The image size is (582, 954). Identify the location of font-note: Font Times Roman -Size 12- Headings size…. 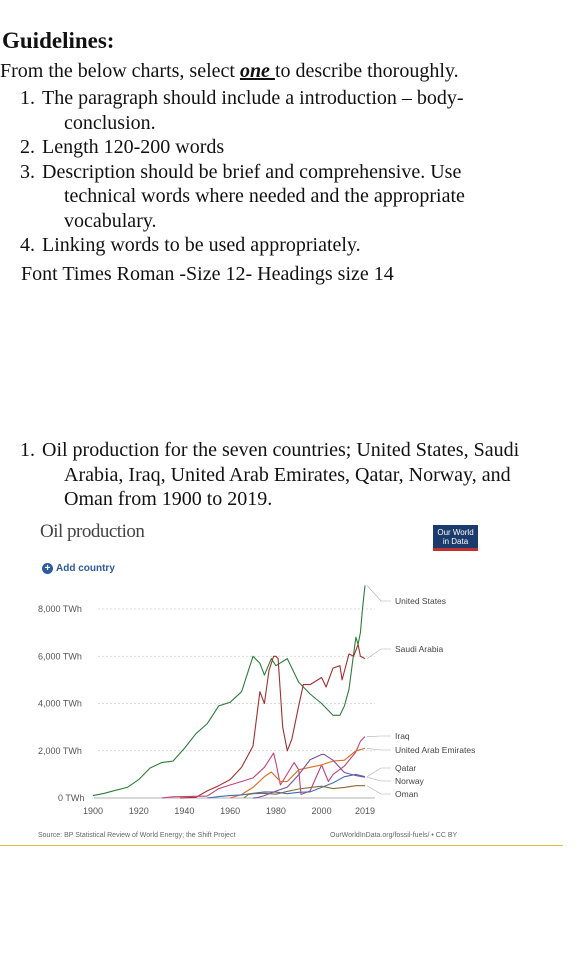
(207, 274).